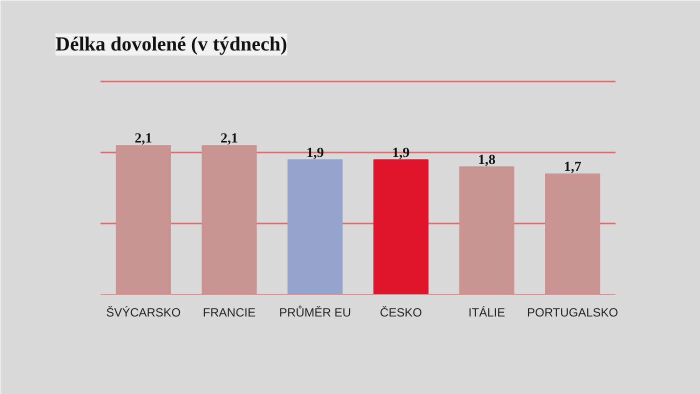  I want to click on x-tick-label: ČESKO, so click(401, 313).